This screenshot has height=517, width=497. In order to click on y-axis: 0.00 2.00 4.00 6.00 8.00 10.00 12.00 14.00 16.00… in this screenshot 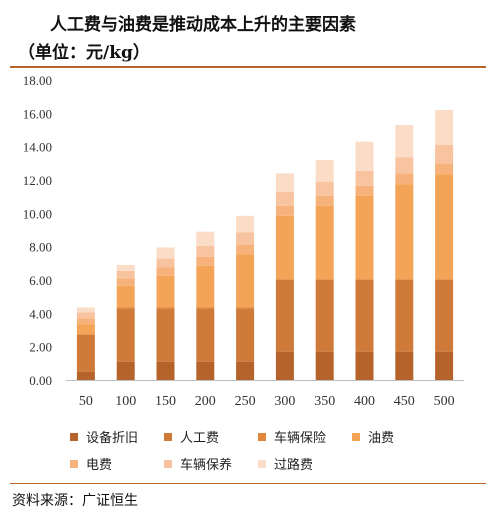, I will do `click(37, 230)`.